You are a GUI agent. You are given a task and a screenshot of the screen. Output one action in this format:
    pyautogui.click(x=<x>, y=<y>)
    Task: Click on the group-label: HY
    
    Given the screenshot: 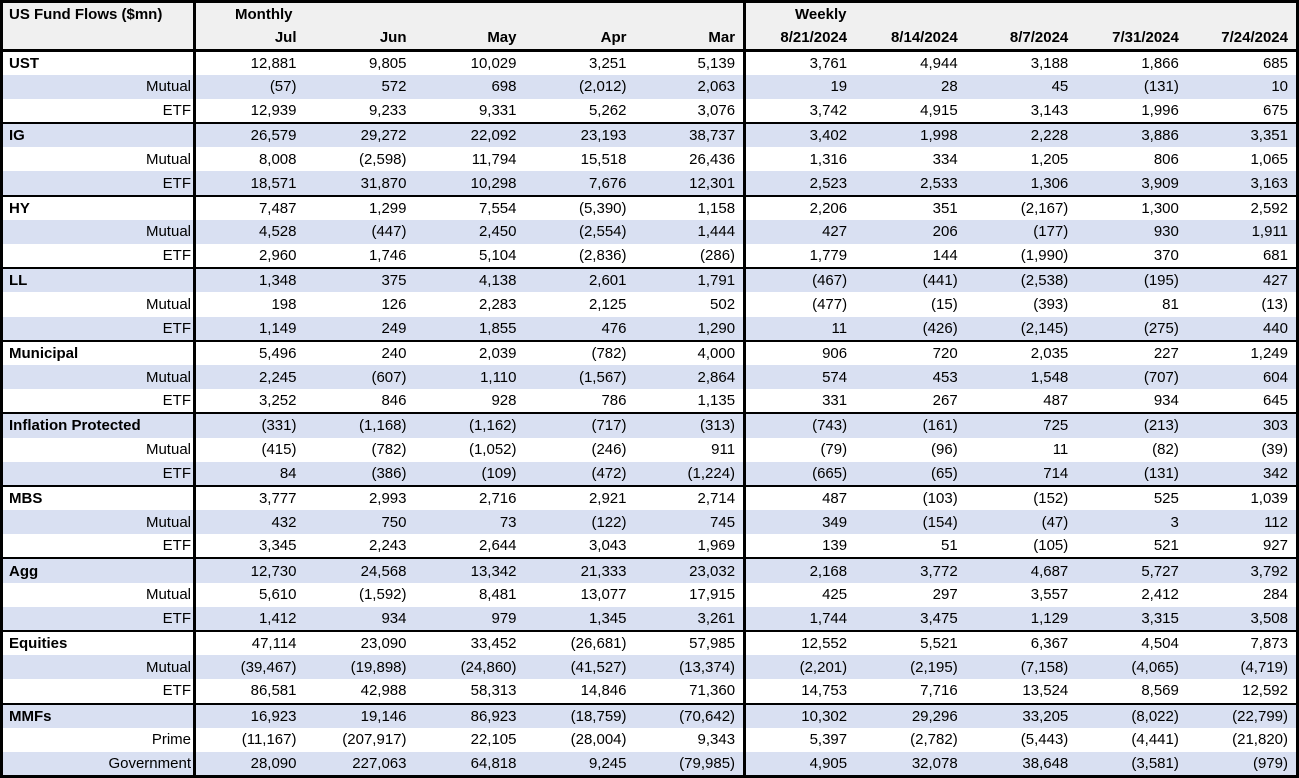 What is the action you would take?
    pyautogui.click(x=19, y=208)
    